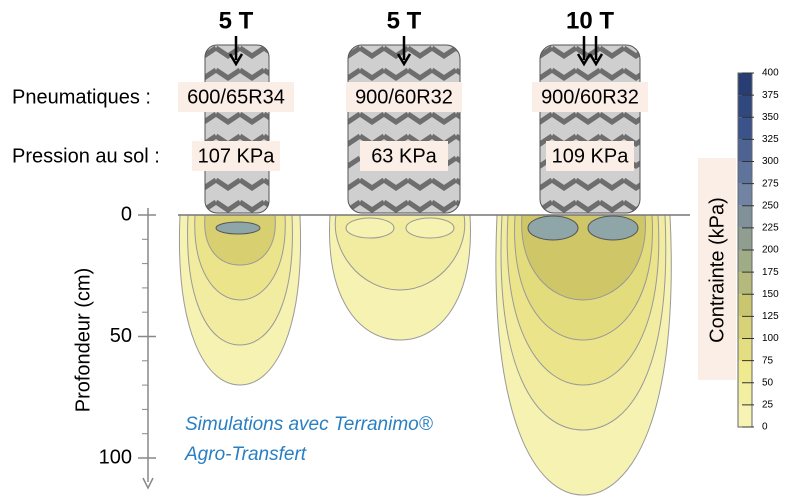  What do you see at coordinates (770, 139) in the screenshot?
I see `colorbar-tick-label: 325` at bounding box center [770, 139].